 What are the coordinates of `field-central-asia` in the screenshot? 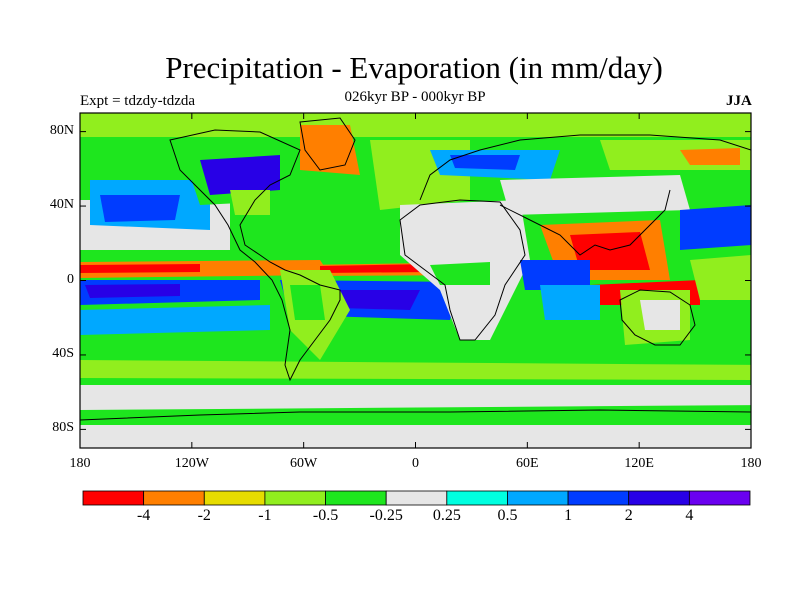 It's located at (595, 195).